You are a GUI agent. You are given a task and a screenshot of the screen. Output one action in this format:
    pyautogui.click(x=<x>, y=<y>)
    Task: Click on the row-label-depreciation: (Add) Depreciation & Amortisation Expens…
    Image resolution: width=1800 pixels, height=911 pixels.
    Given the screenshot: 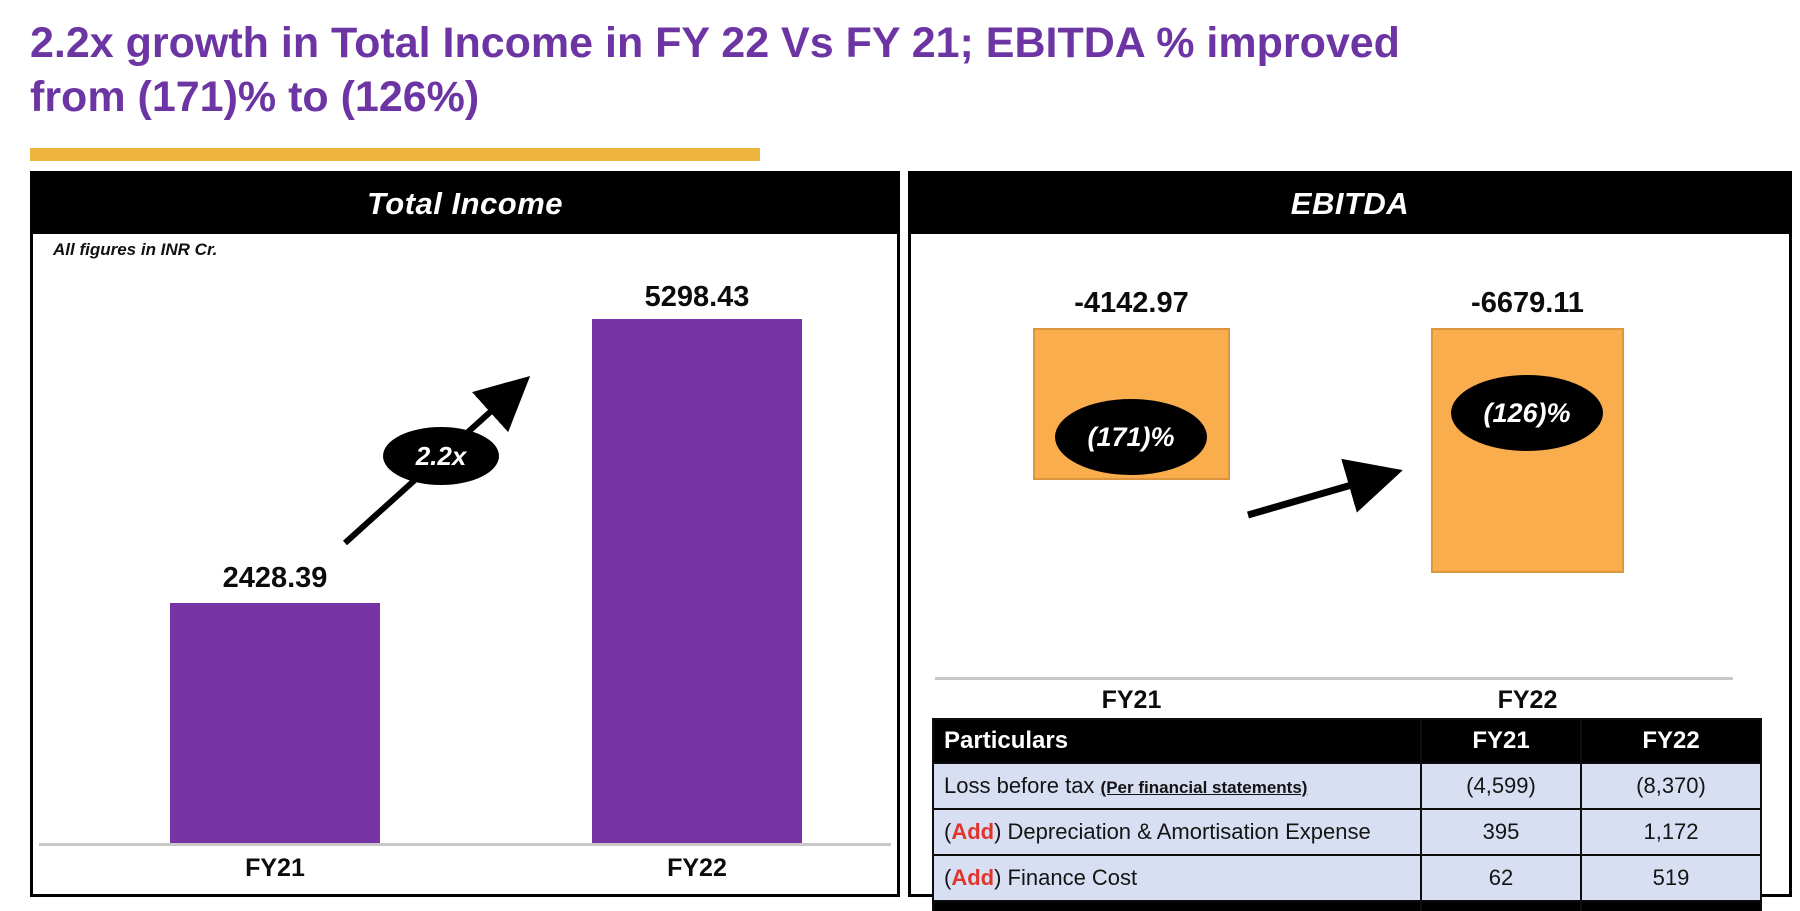 What is the action you would take?
    pyautogui.click(x=1177, y=832)
    